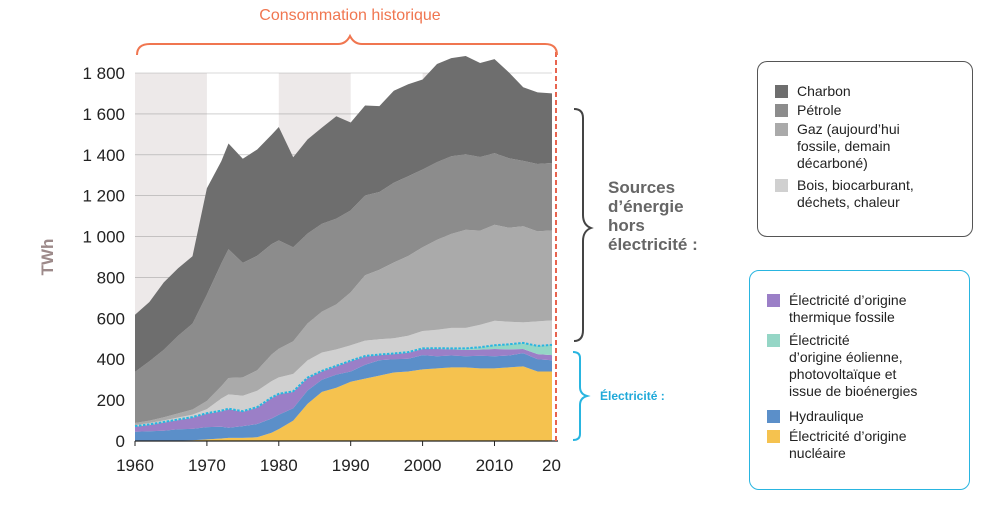 The height and width of the screenshot is (508, 991). I want to click on legend-item: Électricité d’origine nucléaire, so click(837, 445).